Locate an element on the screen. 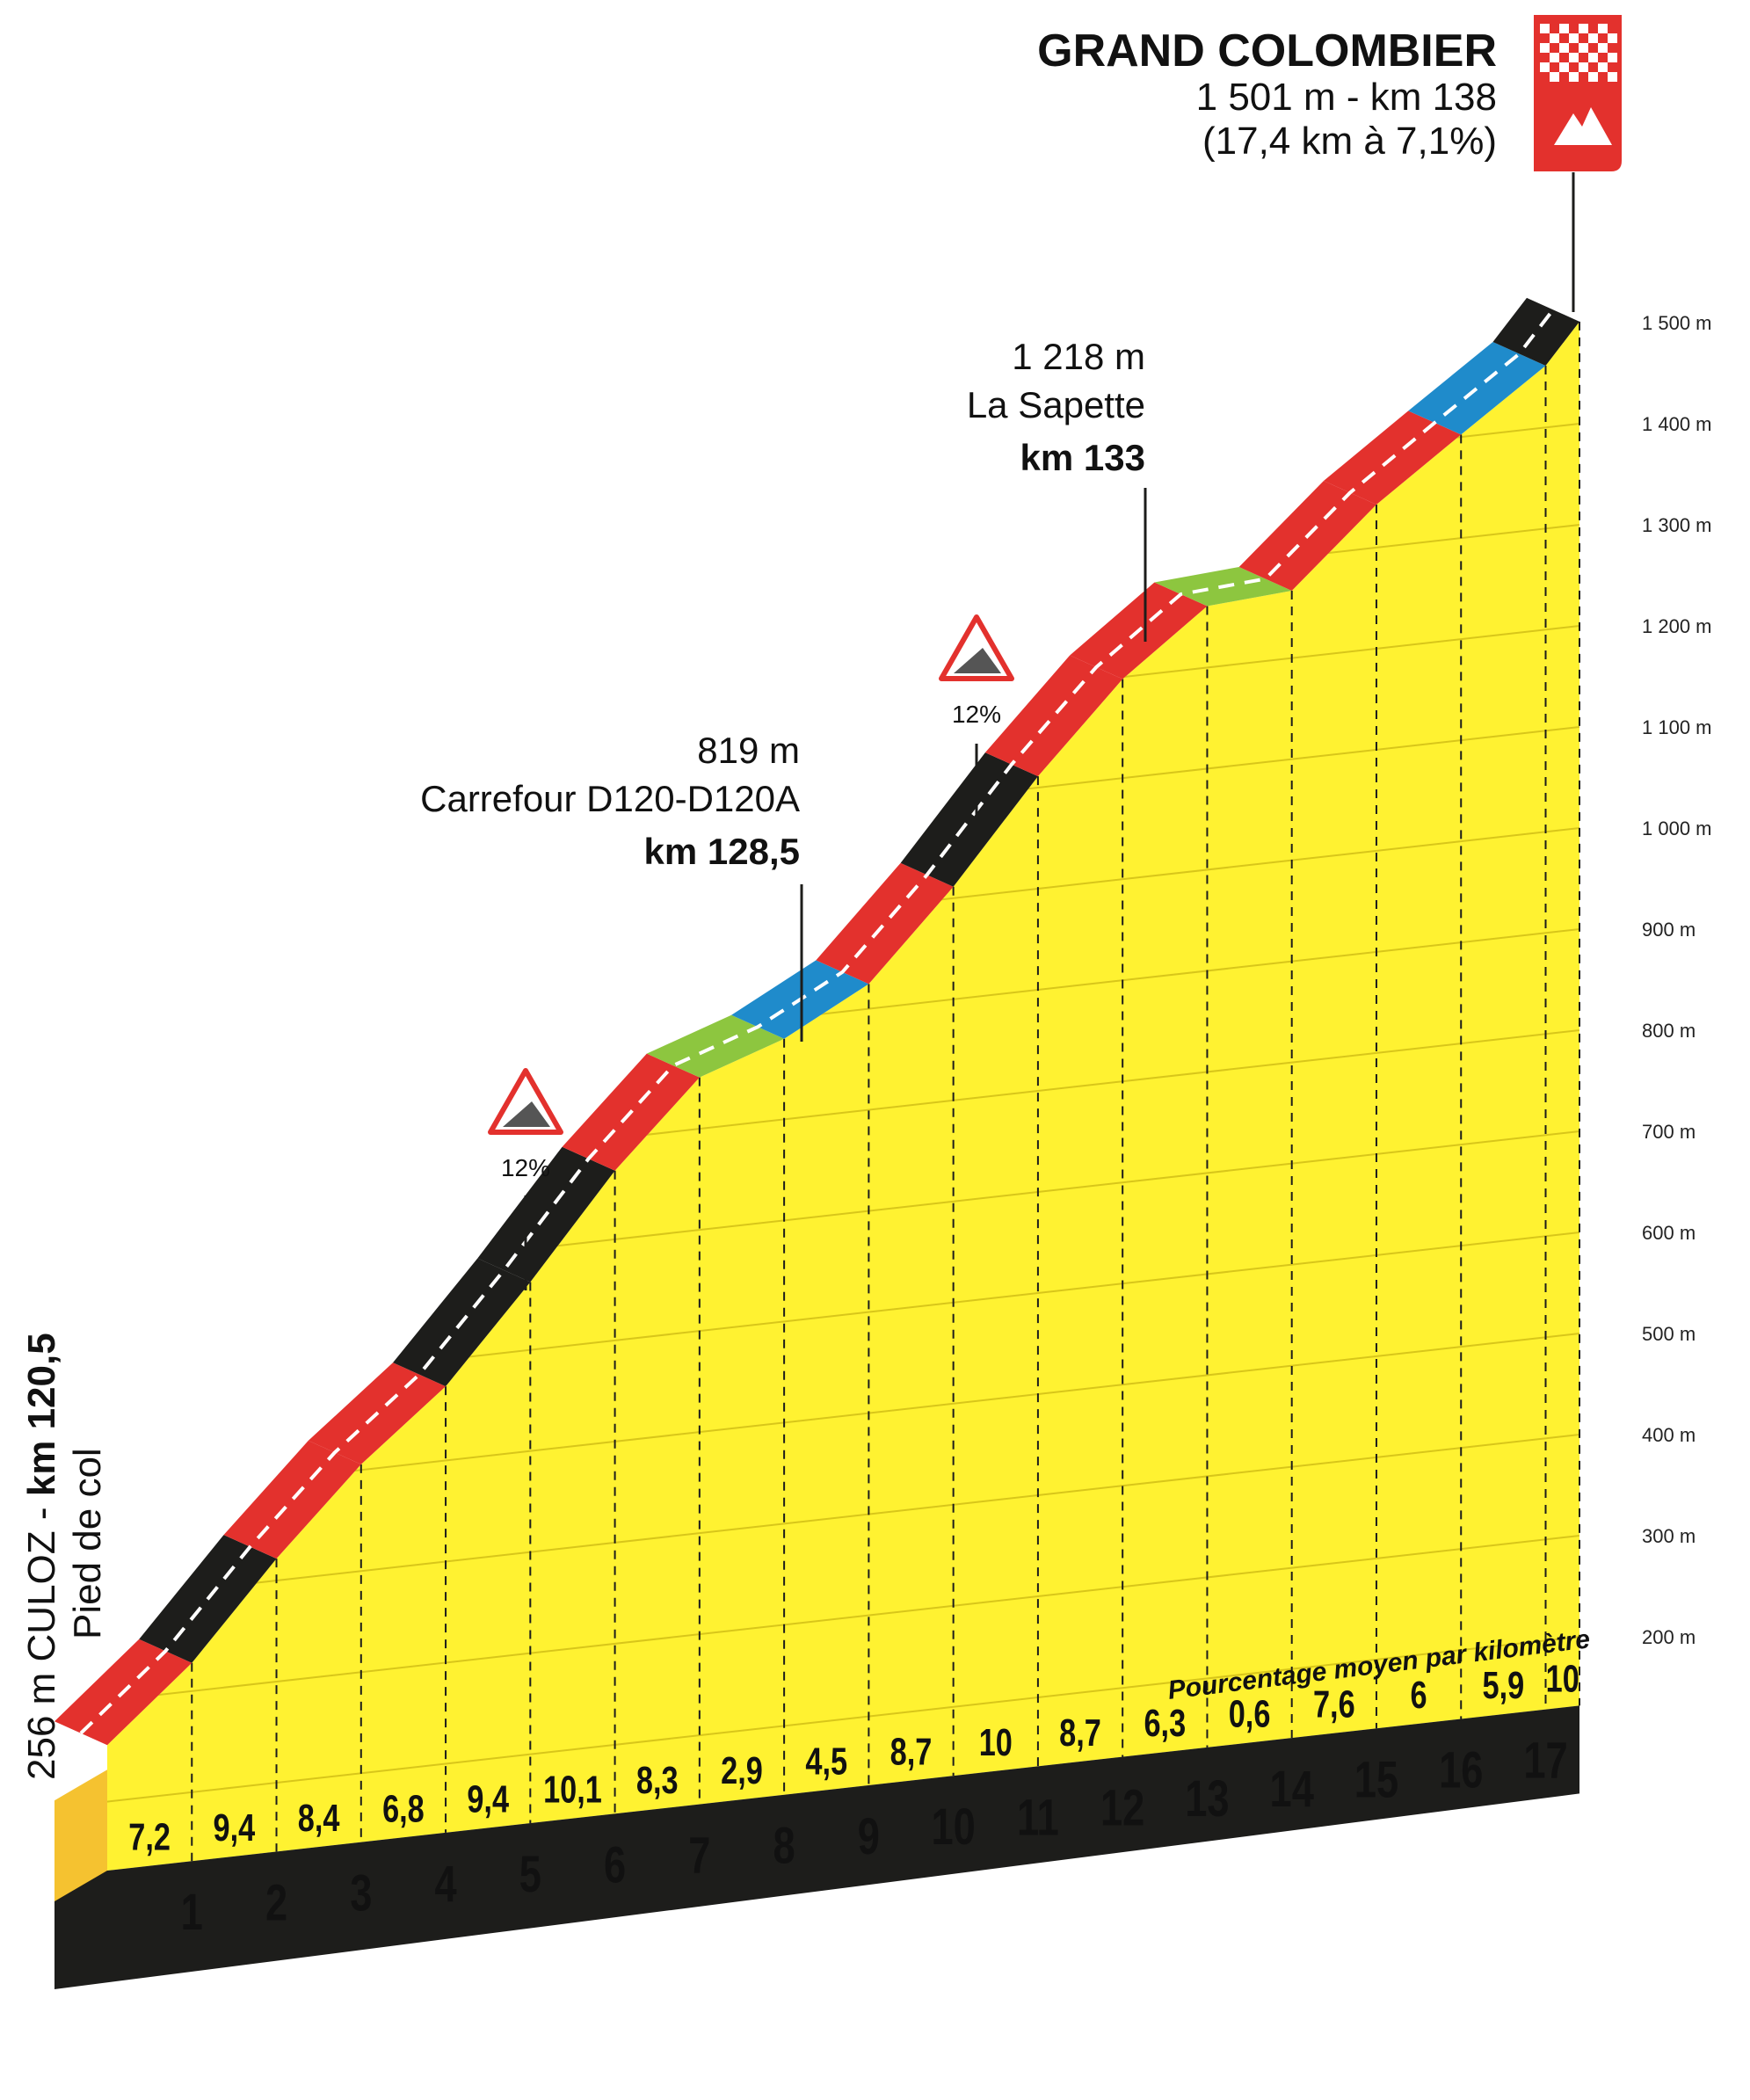 This screenshot has height=2100, width=1750. waypoint-altitude: 1 218 m is located at coordinates (1078, 356).